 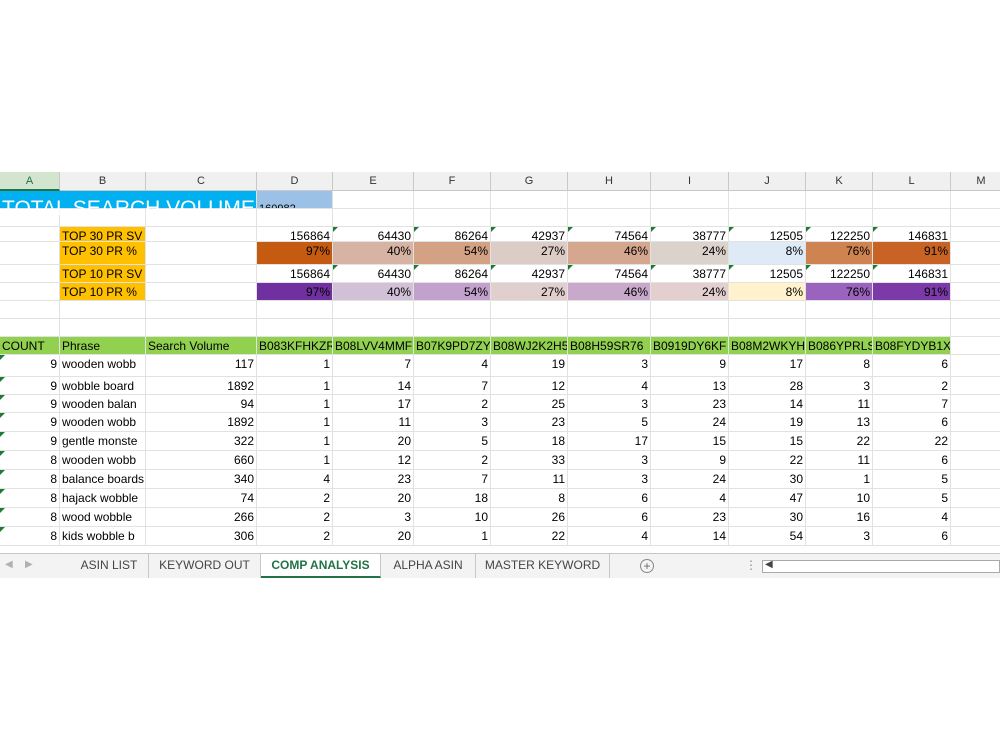 What do you see at coordinates (839, 517) in the screenshot?
I see `rank-cell: 16` at bounding box center [839, 517].